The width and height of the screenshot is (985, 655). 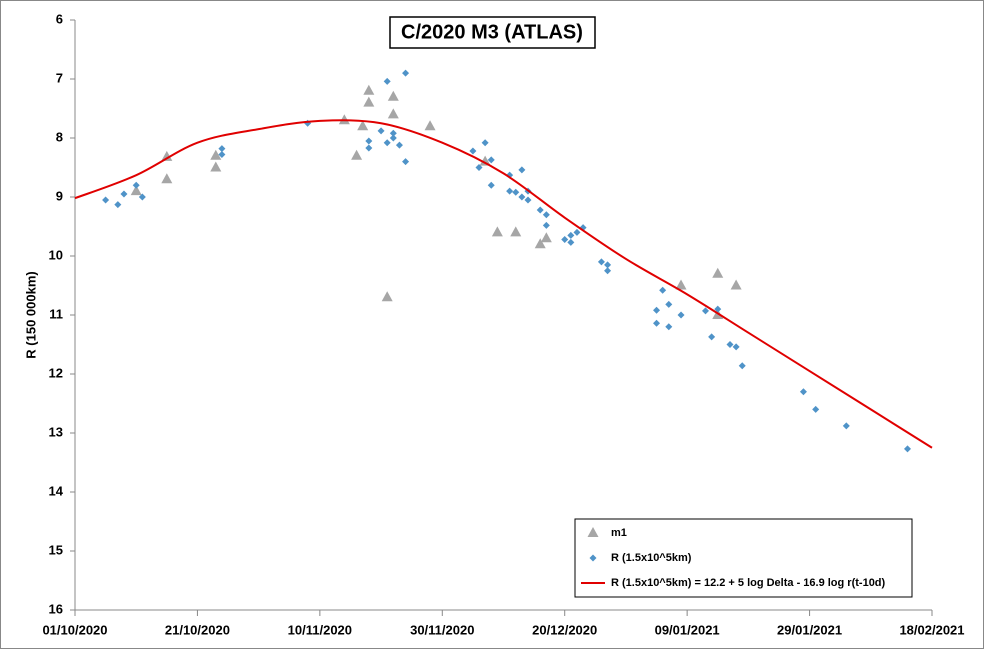 I want to click on y-tick-label: 10, so click(x=56, y=254).